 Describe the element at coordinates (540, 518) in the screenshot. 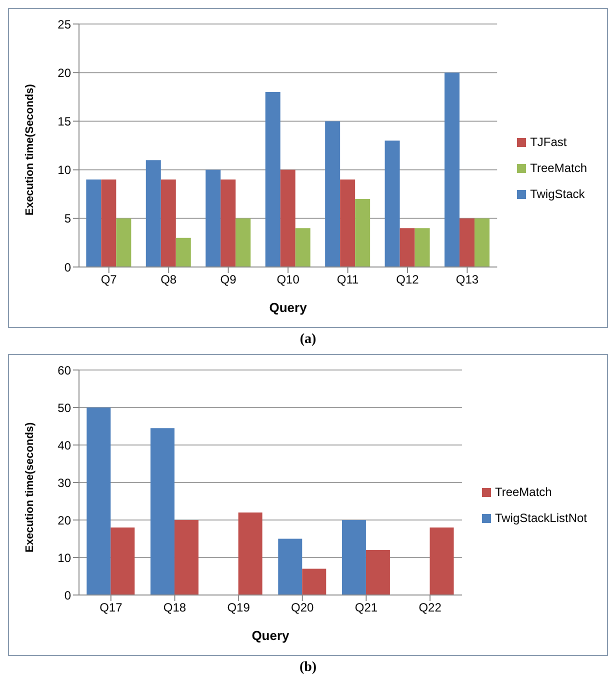

I see `legend-label: TwigStackListNot` at that location.